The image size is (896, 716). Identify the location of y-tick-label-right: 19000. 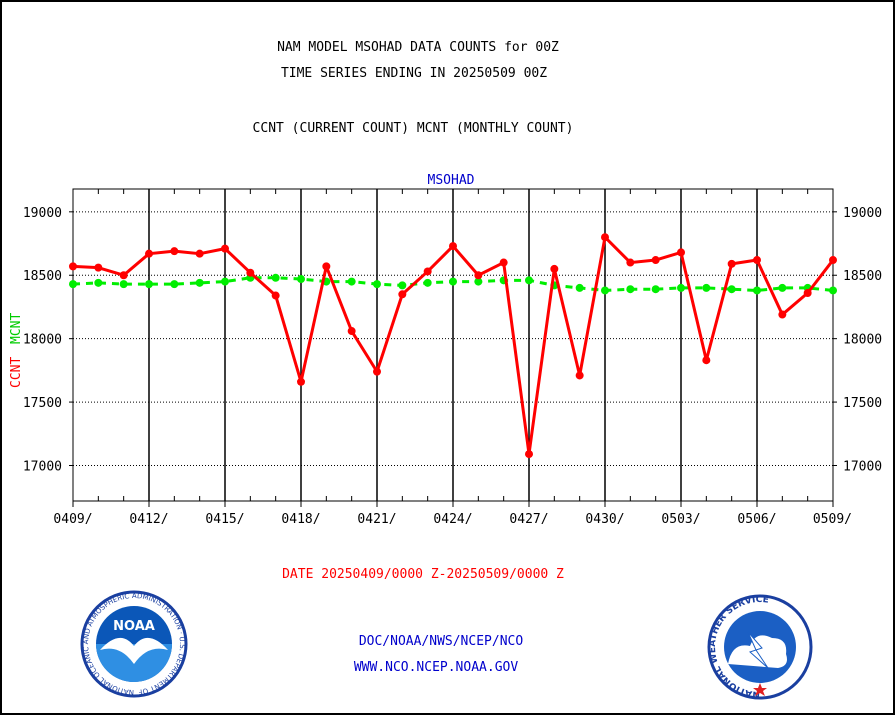
(862, 213).